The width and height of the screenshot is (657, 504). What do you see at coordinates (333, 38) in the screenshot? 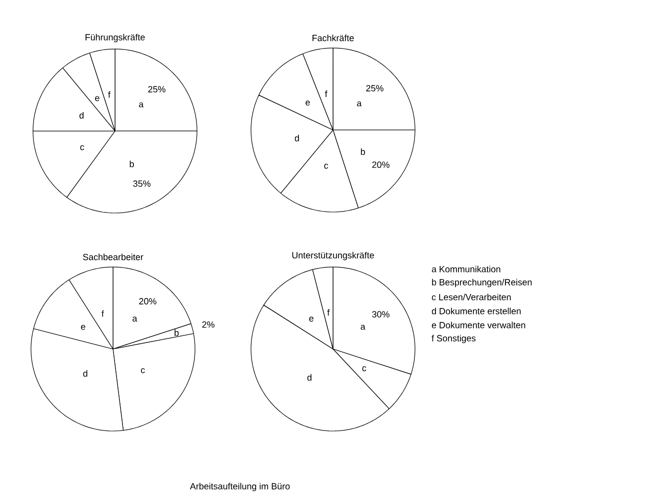
I see `chart-title: Fachkräfte` at bounding box center [333, 38].